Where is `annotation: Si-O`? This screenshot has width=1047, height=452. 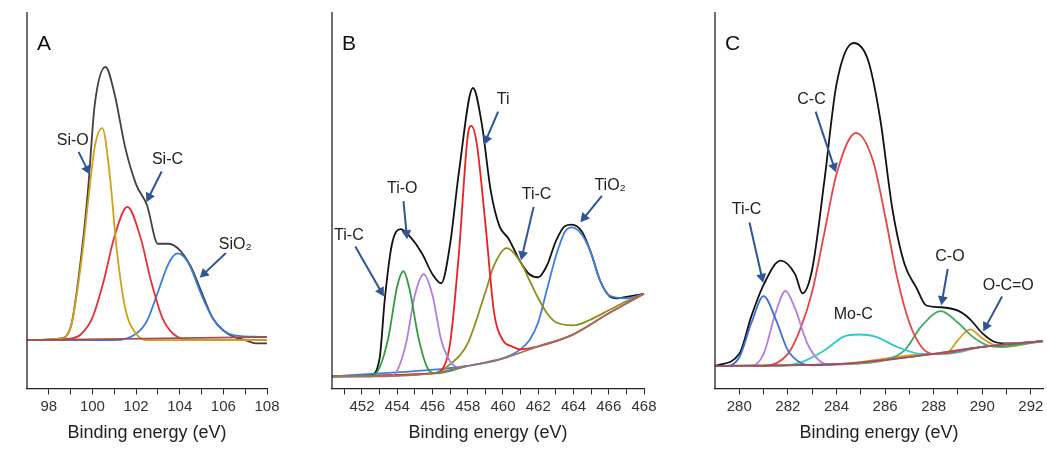
annotation: Si-O is located at coordinates (72, 139).